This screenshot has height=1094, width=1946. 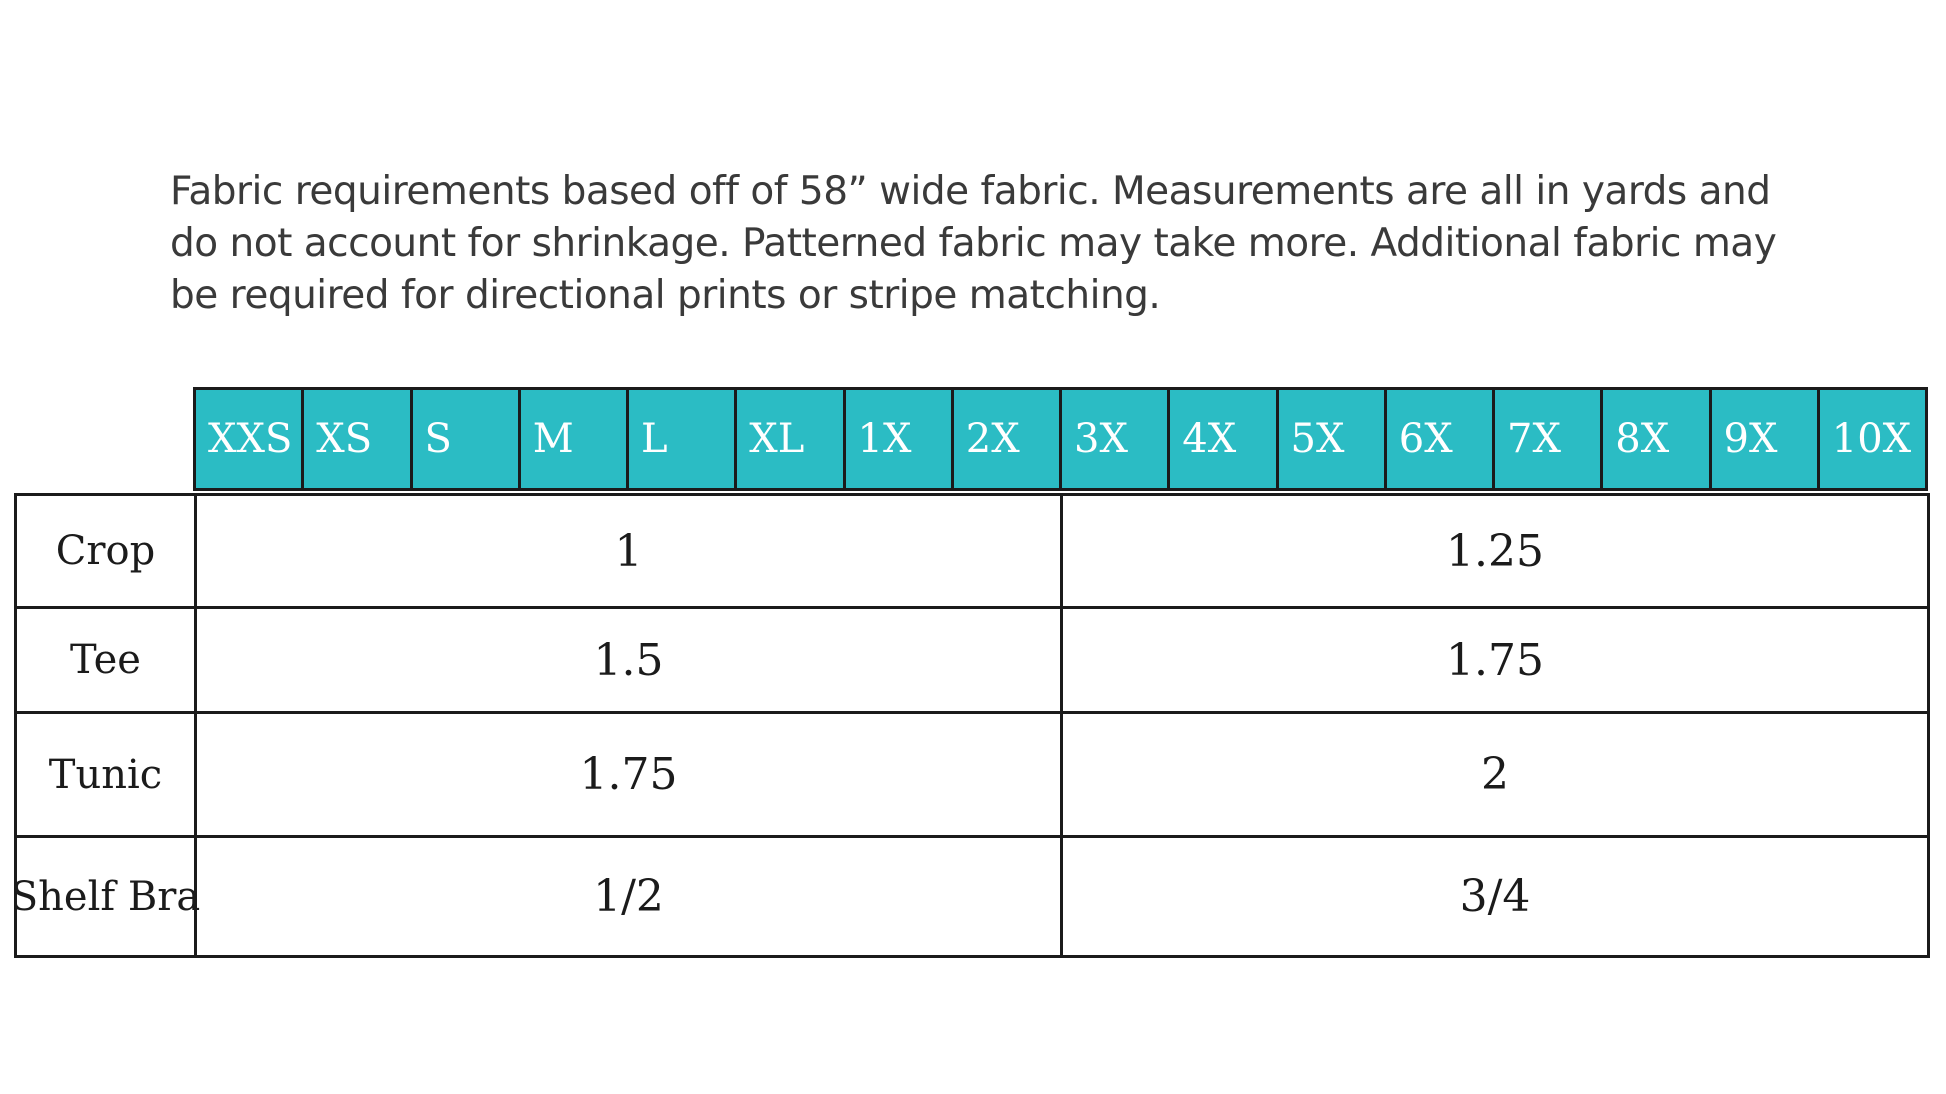 What do you see at coordinates (682, 439) in the screenshot?
I see `size-header-cell: L` at bounding box center [682, 439].